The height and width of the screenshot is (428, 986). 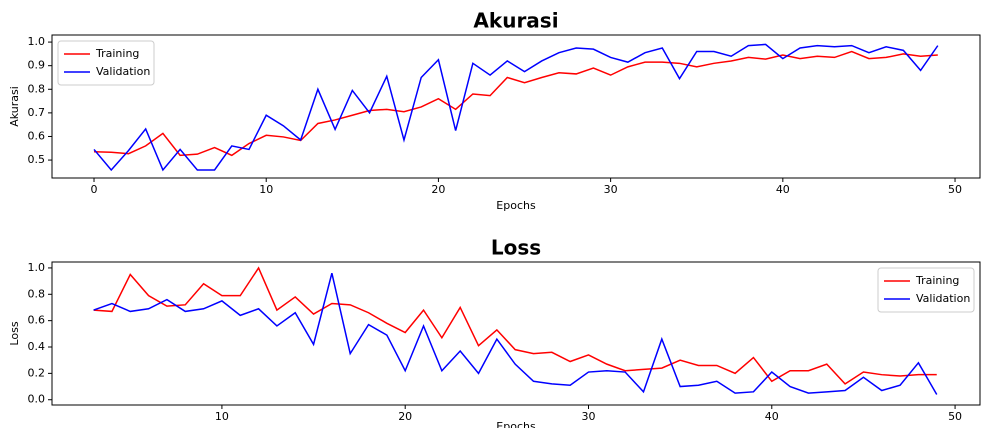 What do you see at coordinates (37, 112) in the screenshot?
I see `y-tick-label: 0.7` at bounding box center [37, 112].